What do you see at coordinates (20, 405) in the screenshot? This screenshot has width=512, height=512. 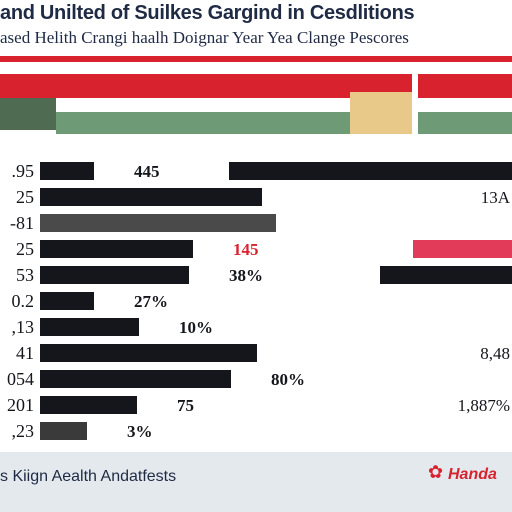 I see `row-label: 201` at bounding box center [20, 405].